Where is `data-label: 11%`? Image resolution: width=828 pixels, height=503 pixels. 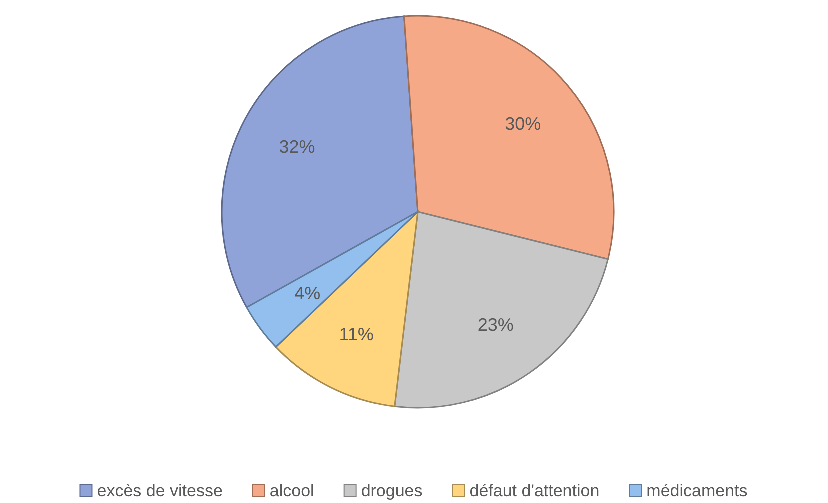 data-label: 11% is located at coordinates (356, 334).